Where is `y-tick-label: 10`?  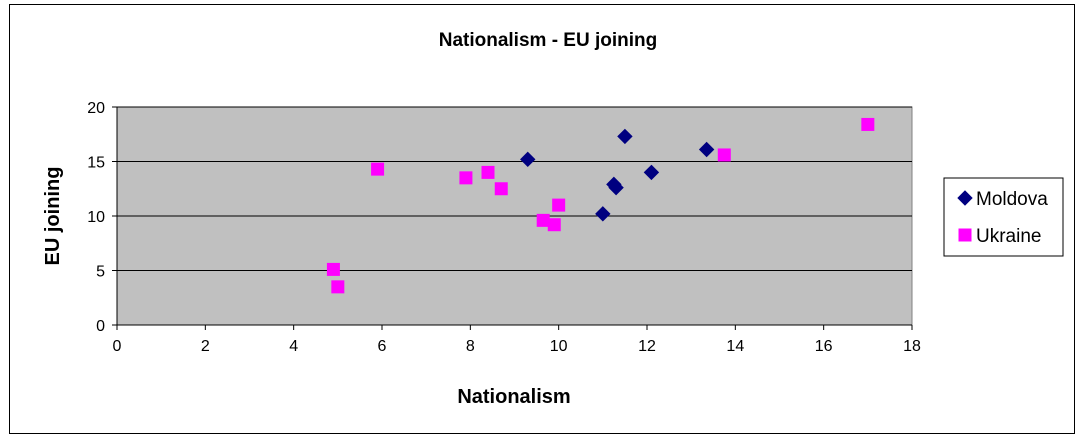
y-tick-label: 10 is located at coordinates (96, 217).